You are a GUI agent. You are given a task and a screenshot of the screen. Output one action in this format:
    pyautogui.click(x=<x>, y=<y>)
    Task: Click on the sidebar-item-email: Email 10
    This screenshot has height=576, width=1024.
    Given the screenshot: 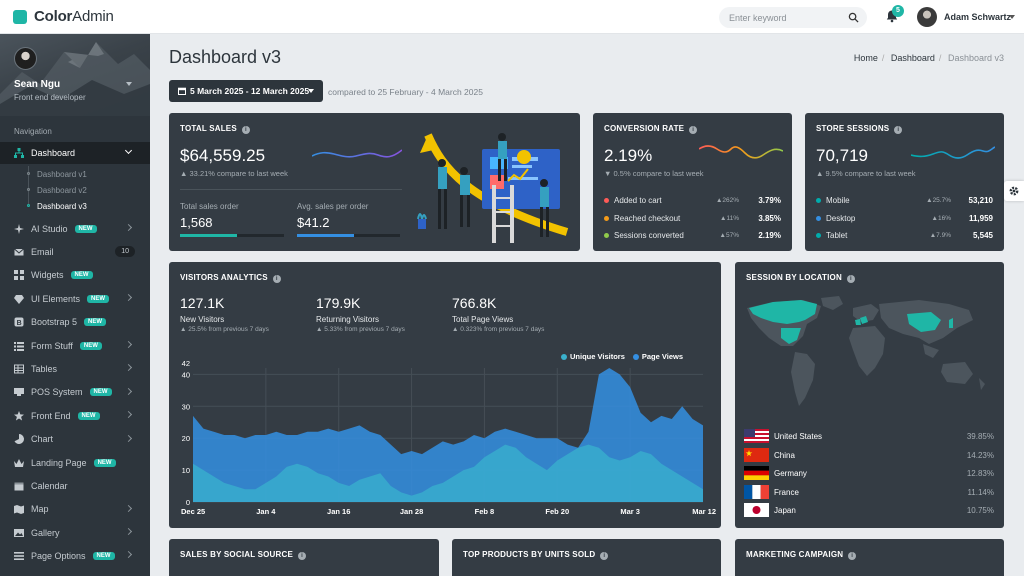 What is the action you would take?
    pyautogui.click(x=75, y=251)
    